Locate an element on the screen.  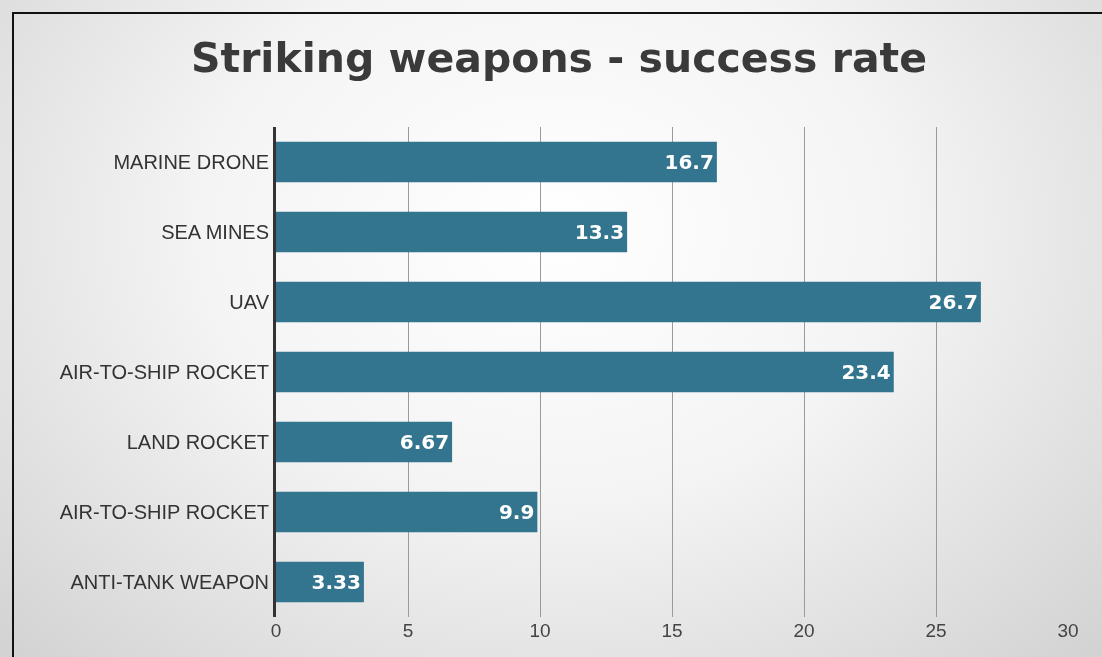
x-tick-label: 30 is located at coordinates (1068, 630).